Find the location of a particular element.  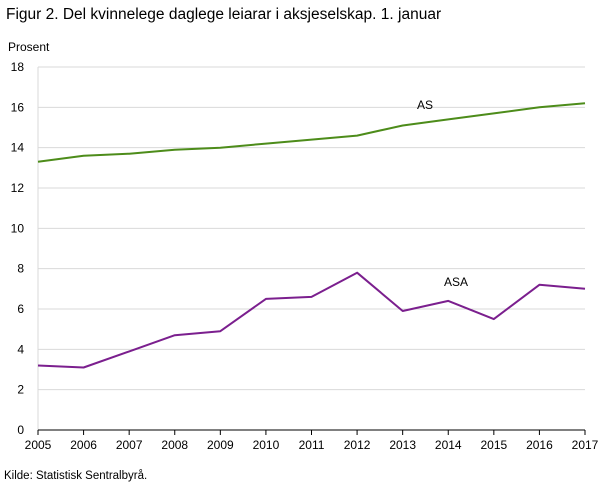

x-tick-label: 2010 is located at coordinates (266, 445).